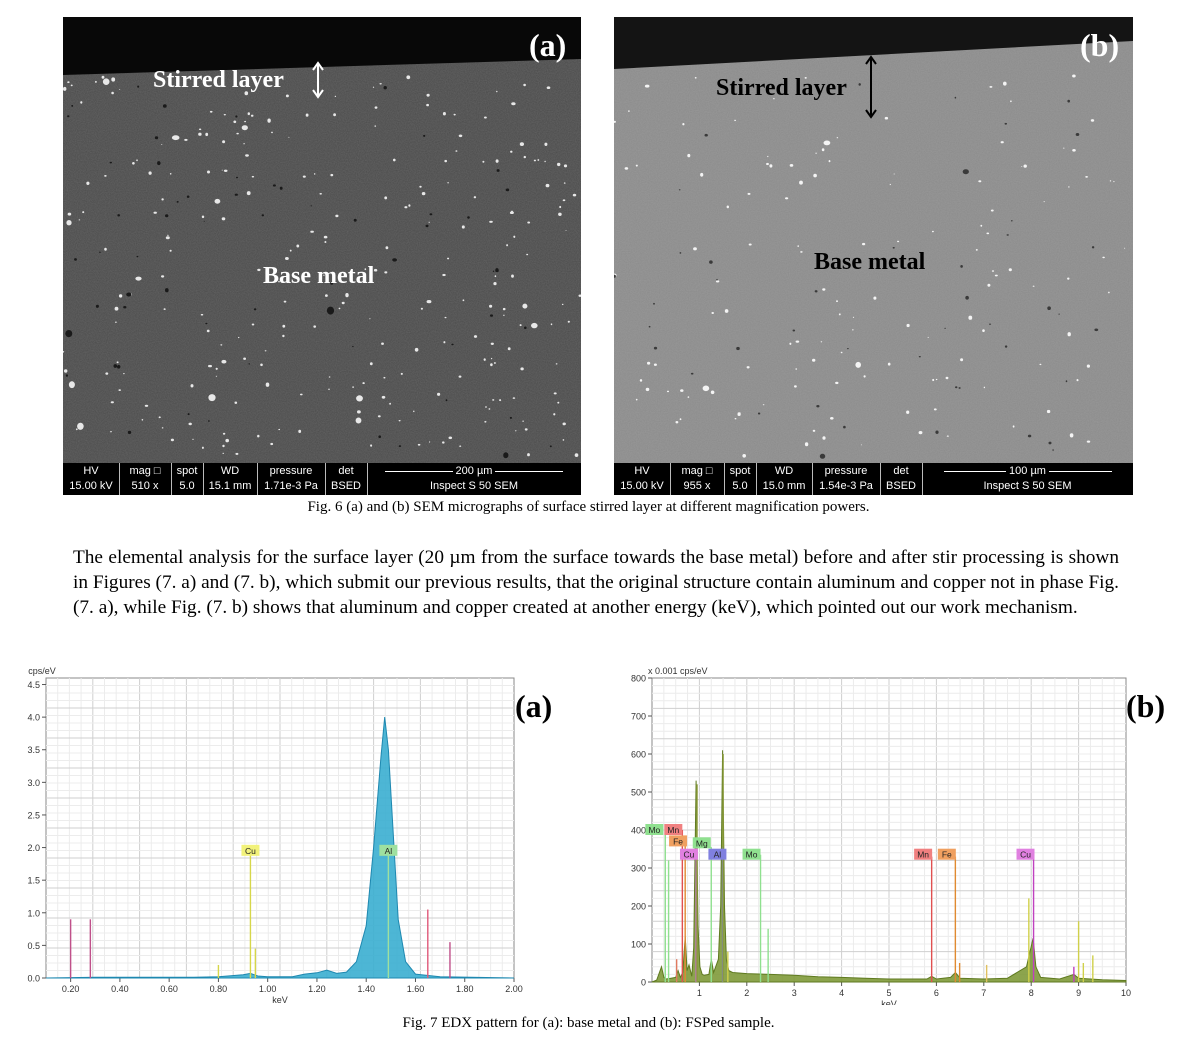 This screenshot has width=1177, height=1051. Describe the element at coordinates (33, 783) in the screenshot. I see `y-tick-label: 3.0` at that location.